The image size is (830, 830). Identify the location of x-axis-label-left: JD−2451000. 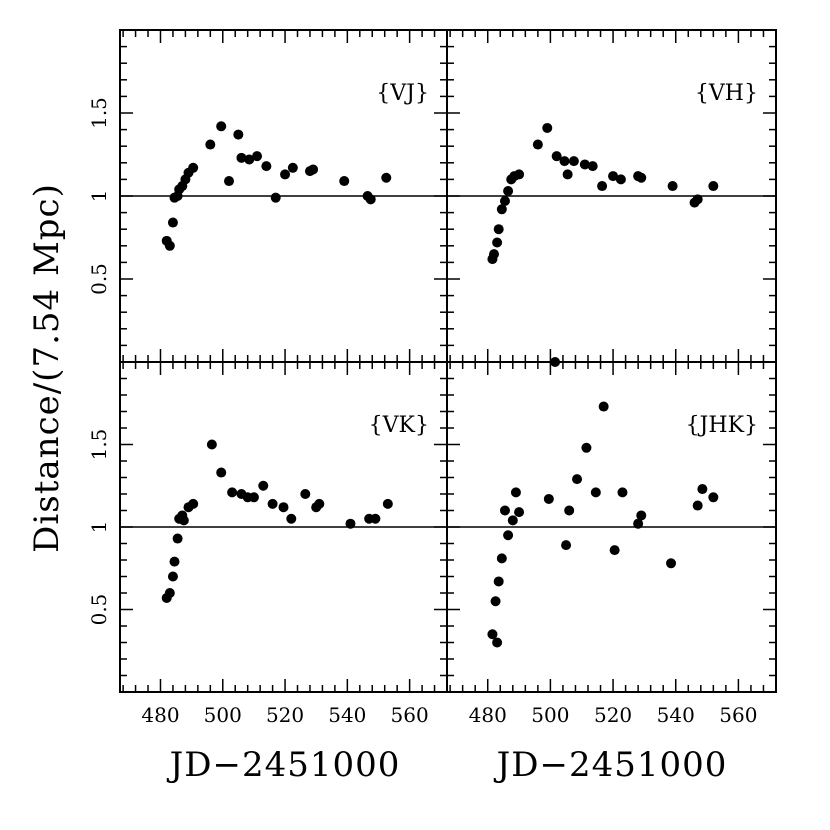
(284, 765).